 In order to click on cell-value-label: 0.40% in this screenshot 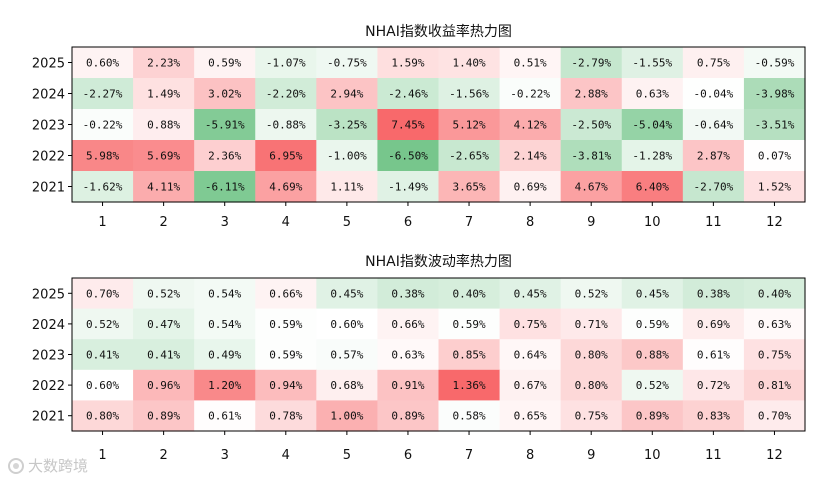, I will do `click(774, 293)`.